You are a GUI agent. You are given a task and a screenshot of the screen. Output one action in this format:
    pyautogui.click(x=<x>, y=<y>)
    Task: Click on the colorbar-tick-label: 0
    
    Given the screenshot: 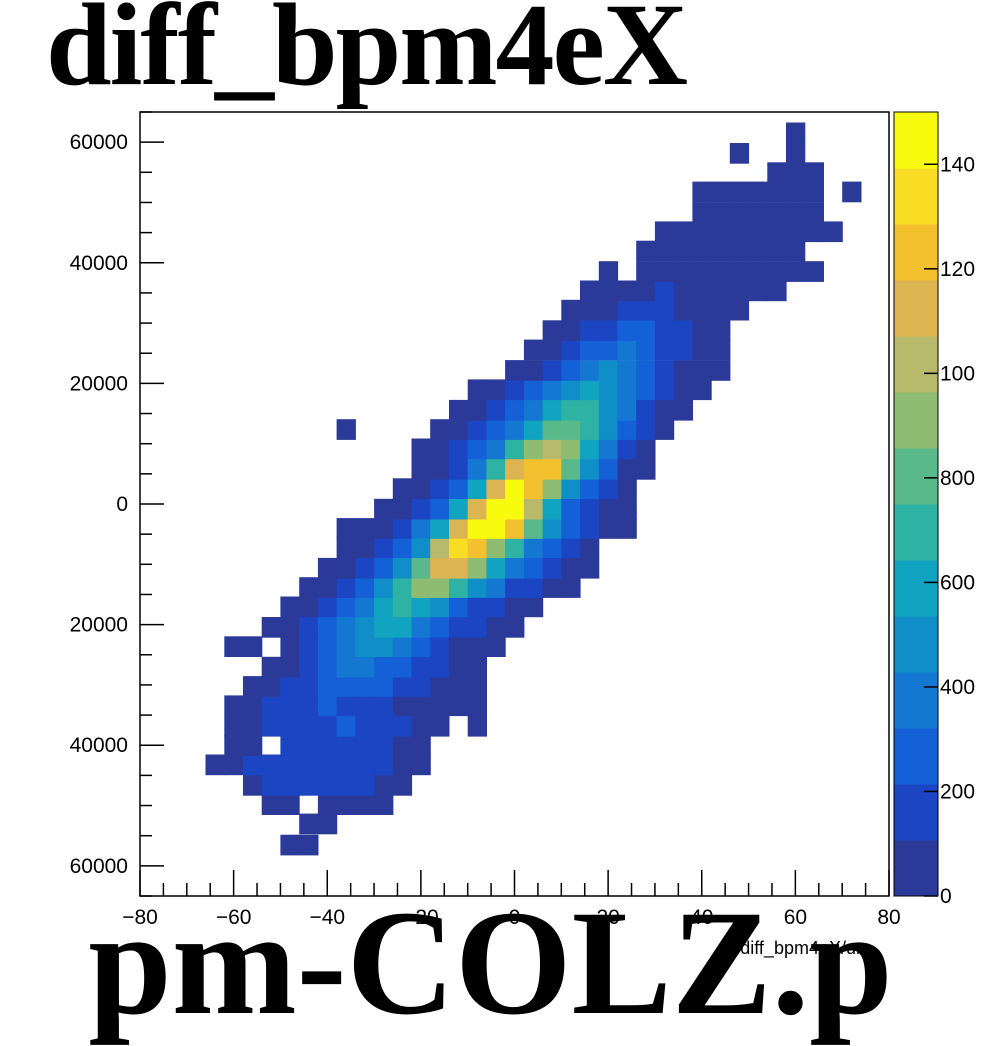 What is the action you would take?
    pyautogui.click(x=946, y=896)
    